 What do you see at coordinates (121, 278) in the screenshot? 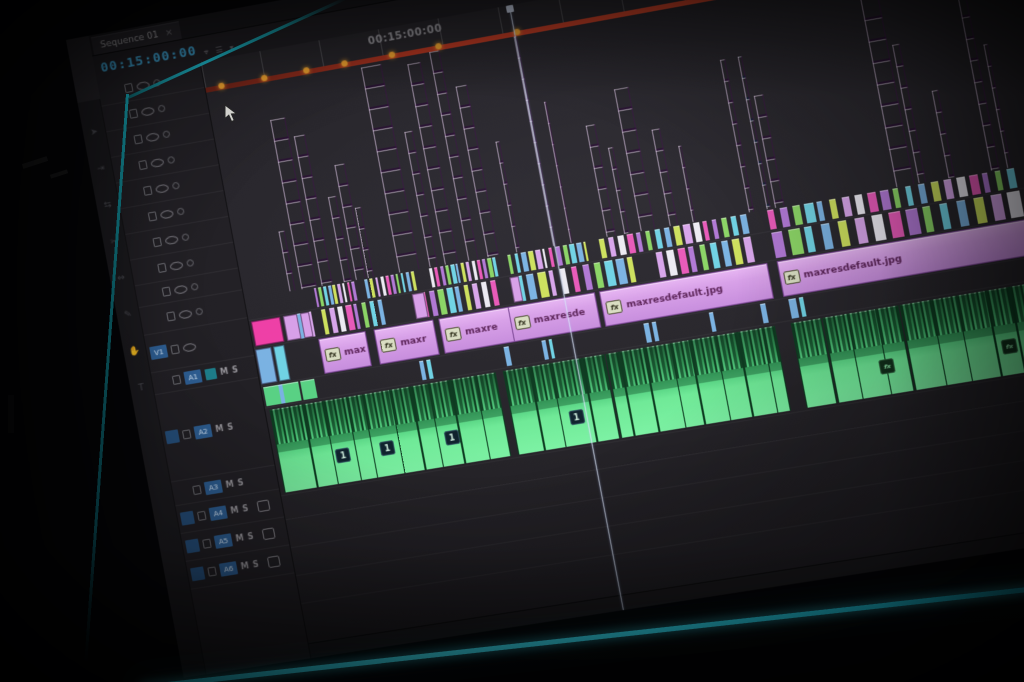
I see `slip-tool-icon: ⇔` at bounding box center [121, 278].